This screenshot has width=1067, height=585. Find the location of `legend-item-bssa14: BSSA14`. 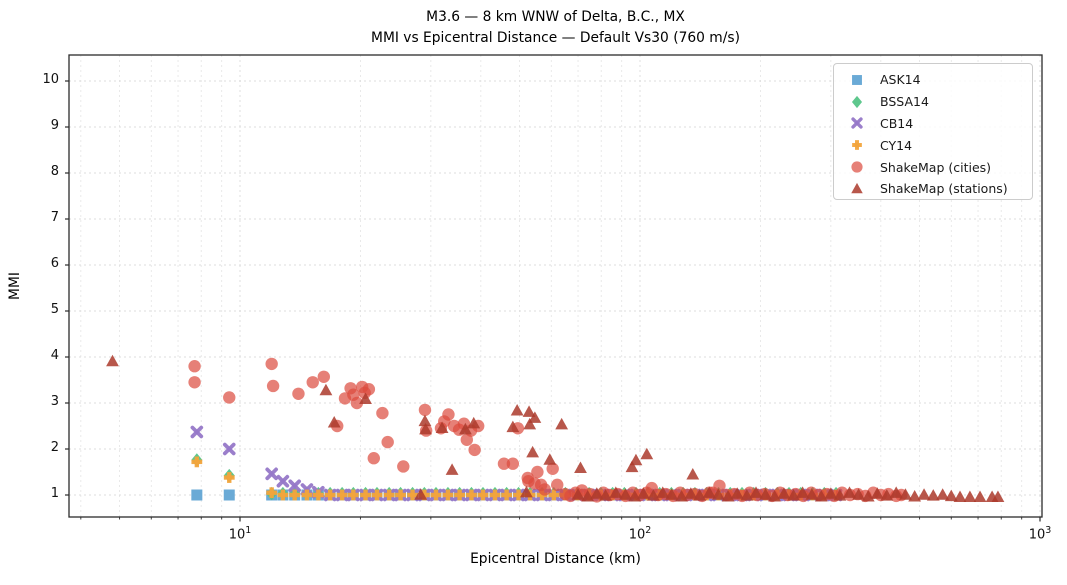

legend-item-bssa14: BSSA14 is located at coordinates (939, 102).